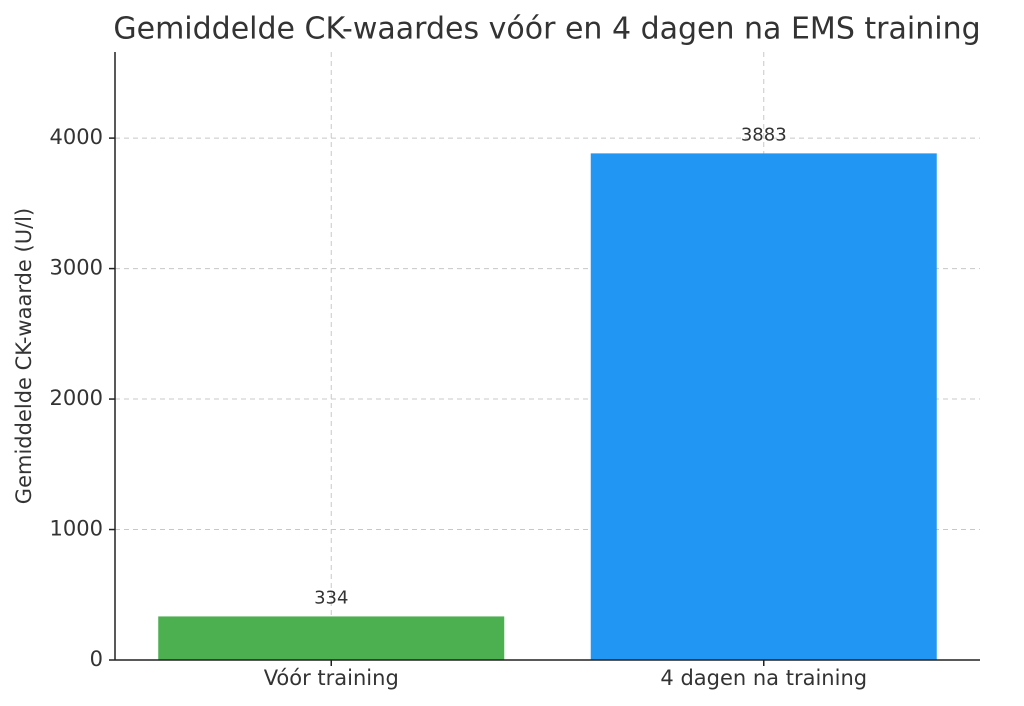 The width and height of the screenshot is (1024, 706). I want to click on value-label: 334, so click(331, 597).